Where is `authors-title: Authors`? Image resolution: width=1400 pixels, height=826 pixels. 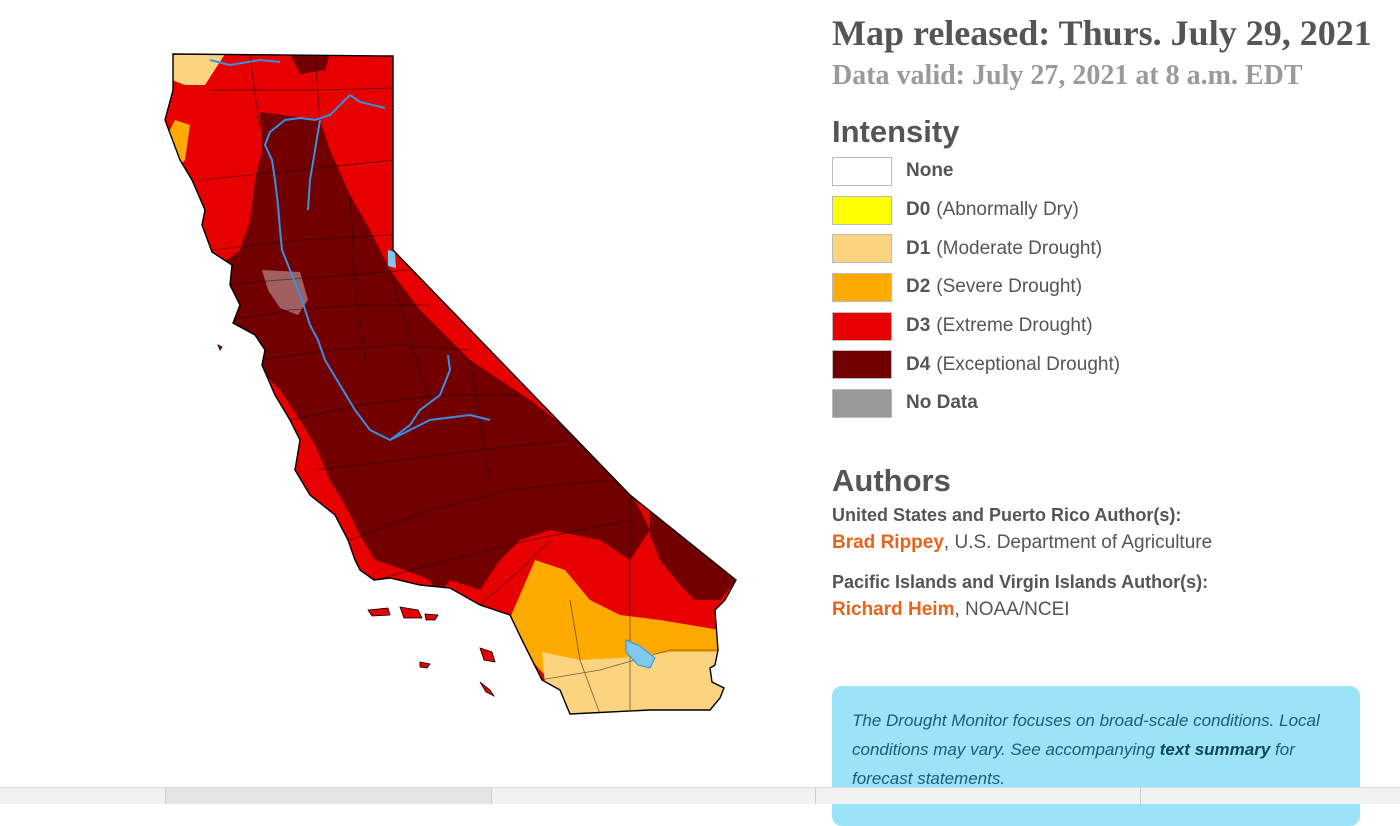
authors-title: Authors is located at coordinates (891, 480).